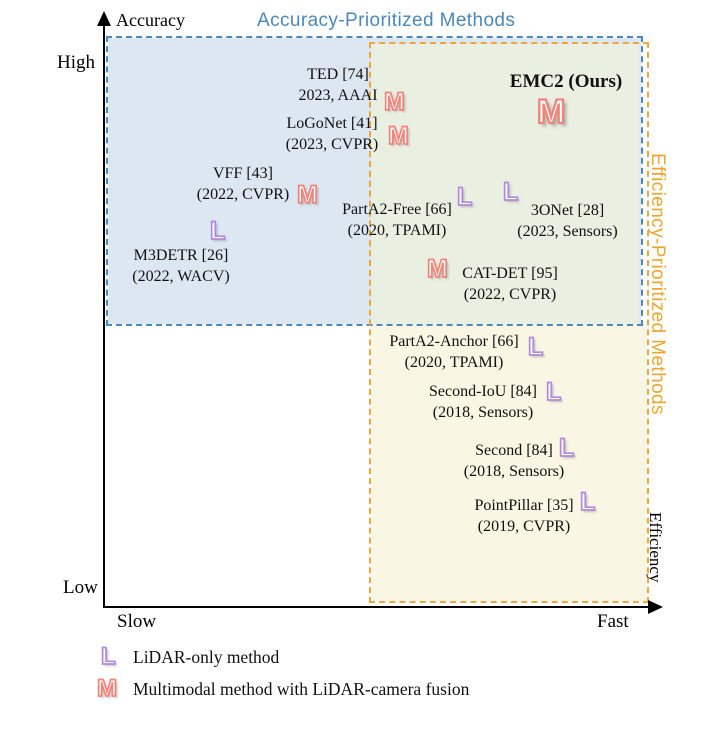 Image resolution: width=722 pixels, height=730 pixels. What do you see at coordinates (332, 134) in the screenshot?
I see `method-label-logonet: LoGoNet [41] (2023, CVPR)` at bounding box center [332, 134].